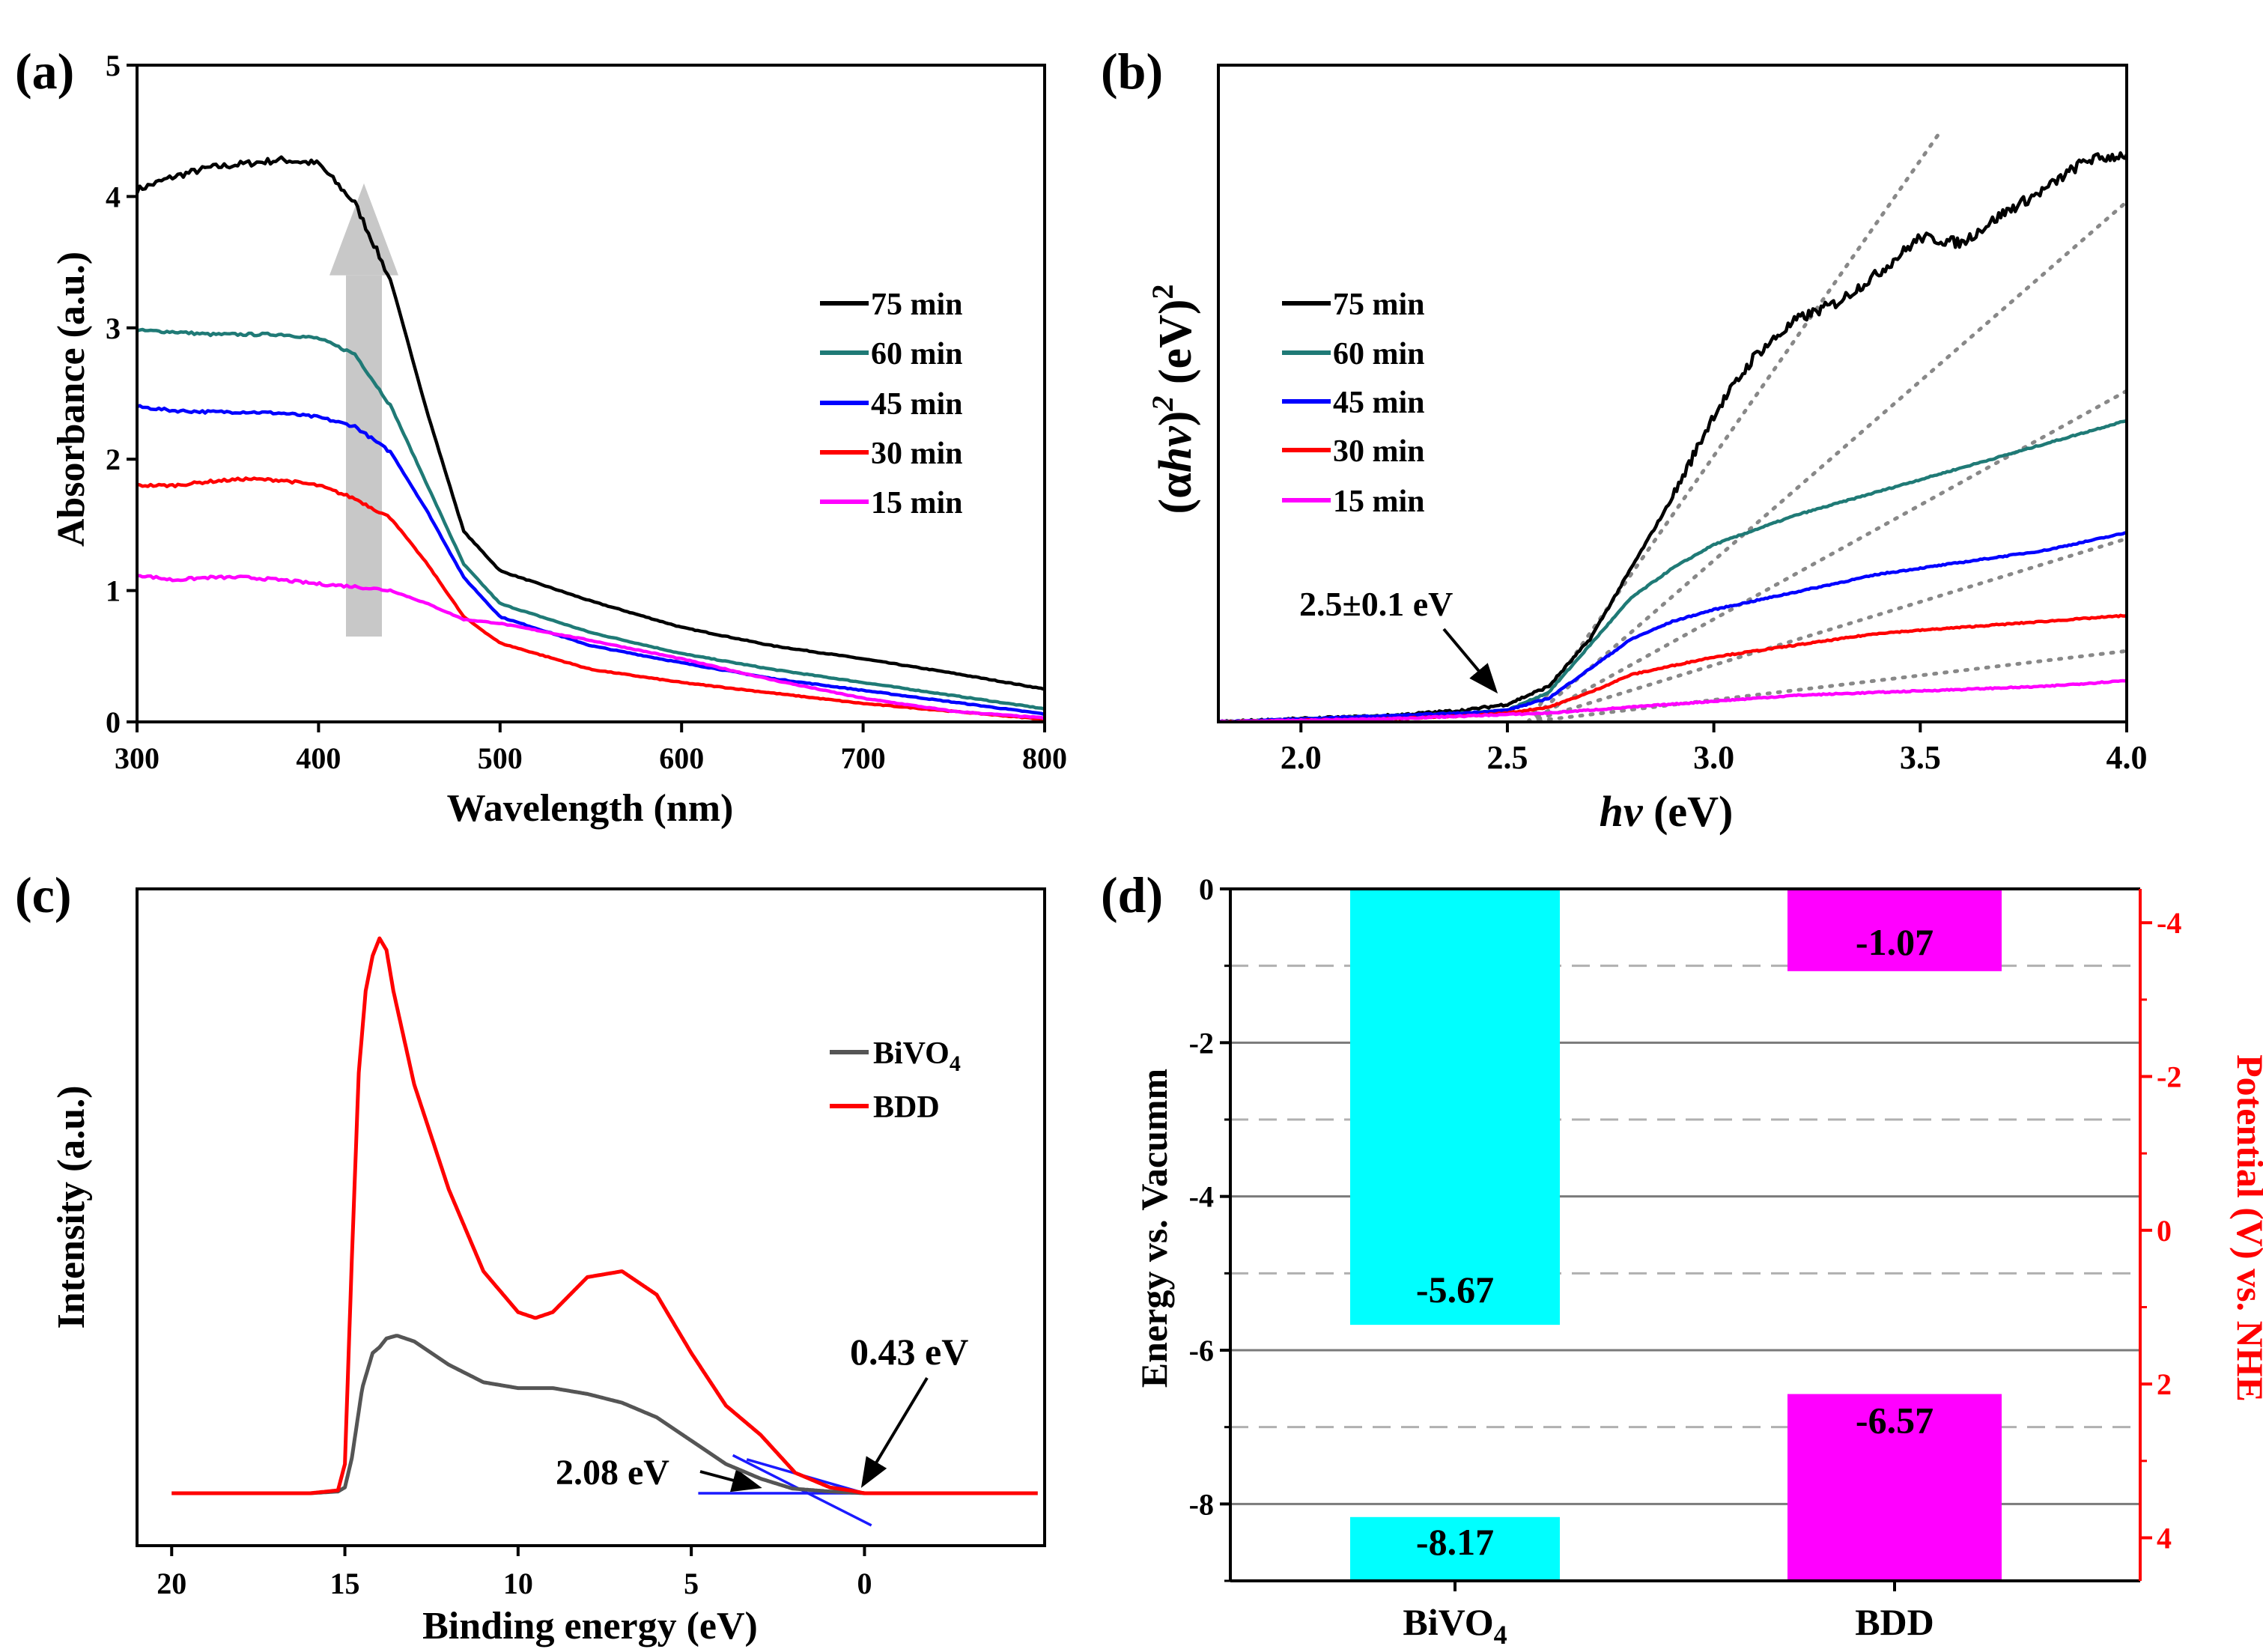  I want to click on panel-b-xlabel-hv: hv, so click(1622, 811).